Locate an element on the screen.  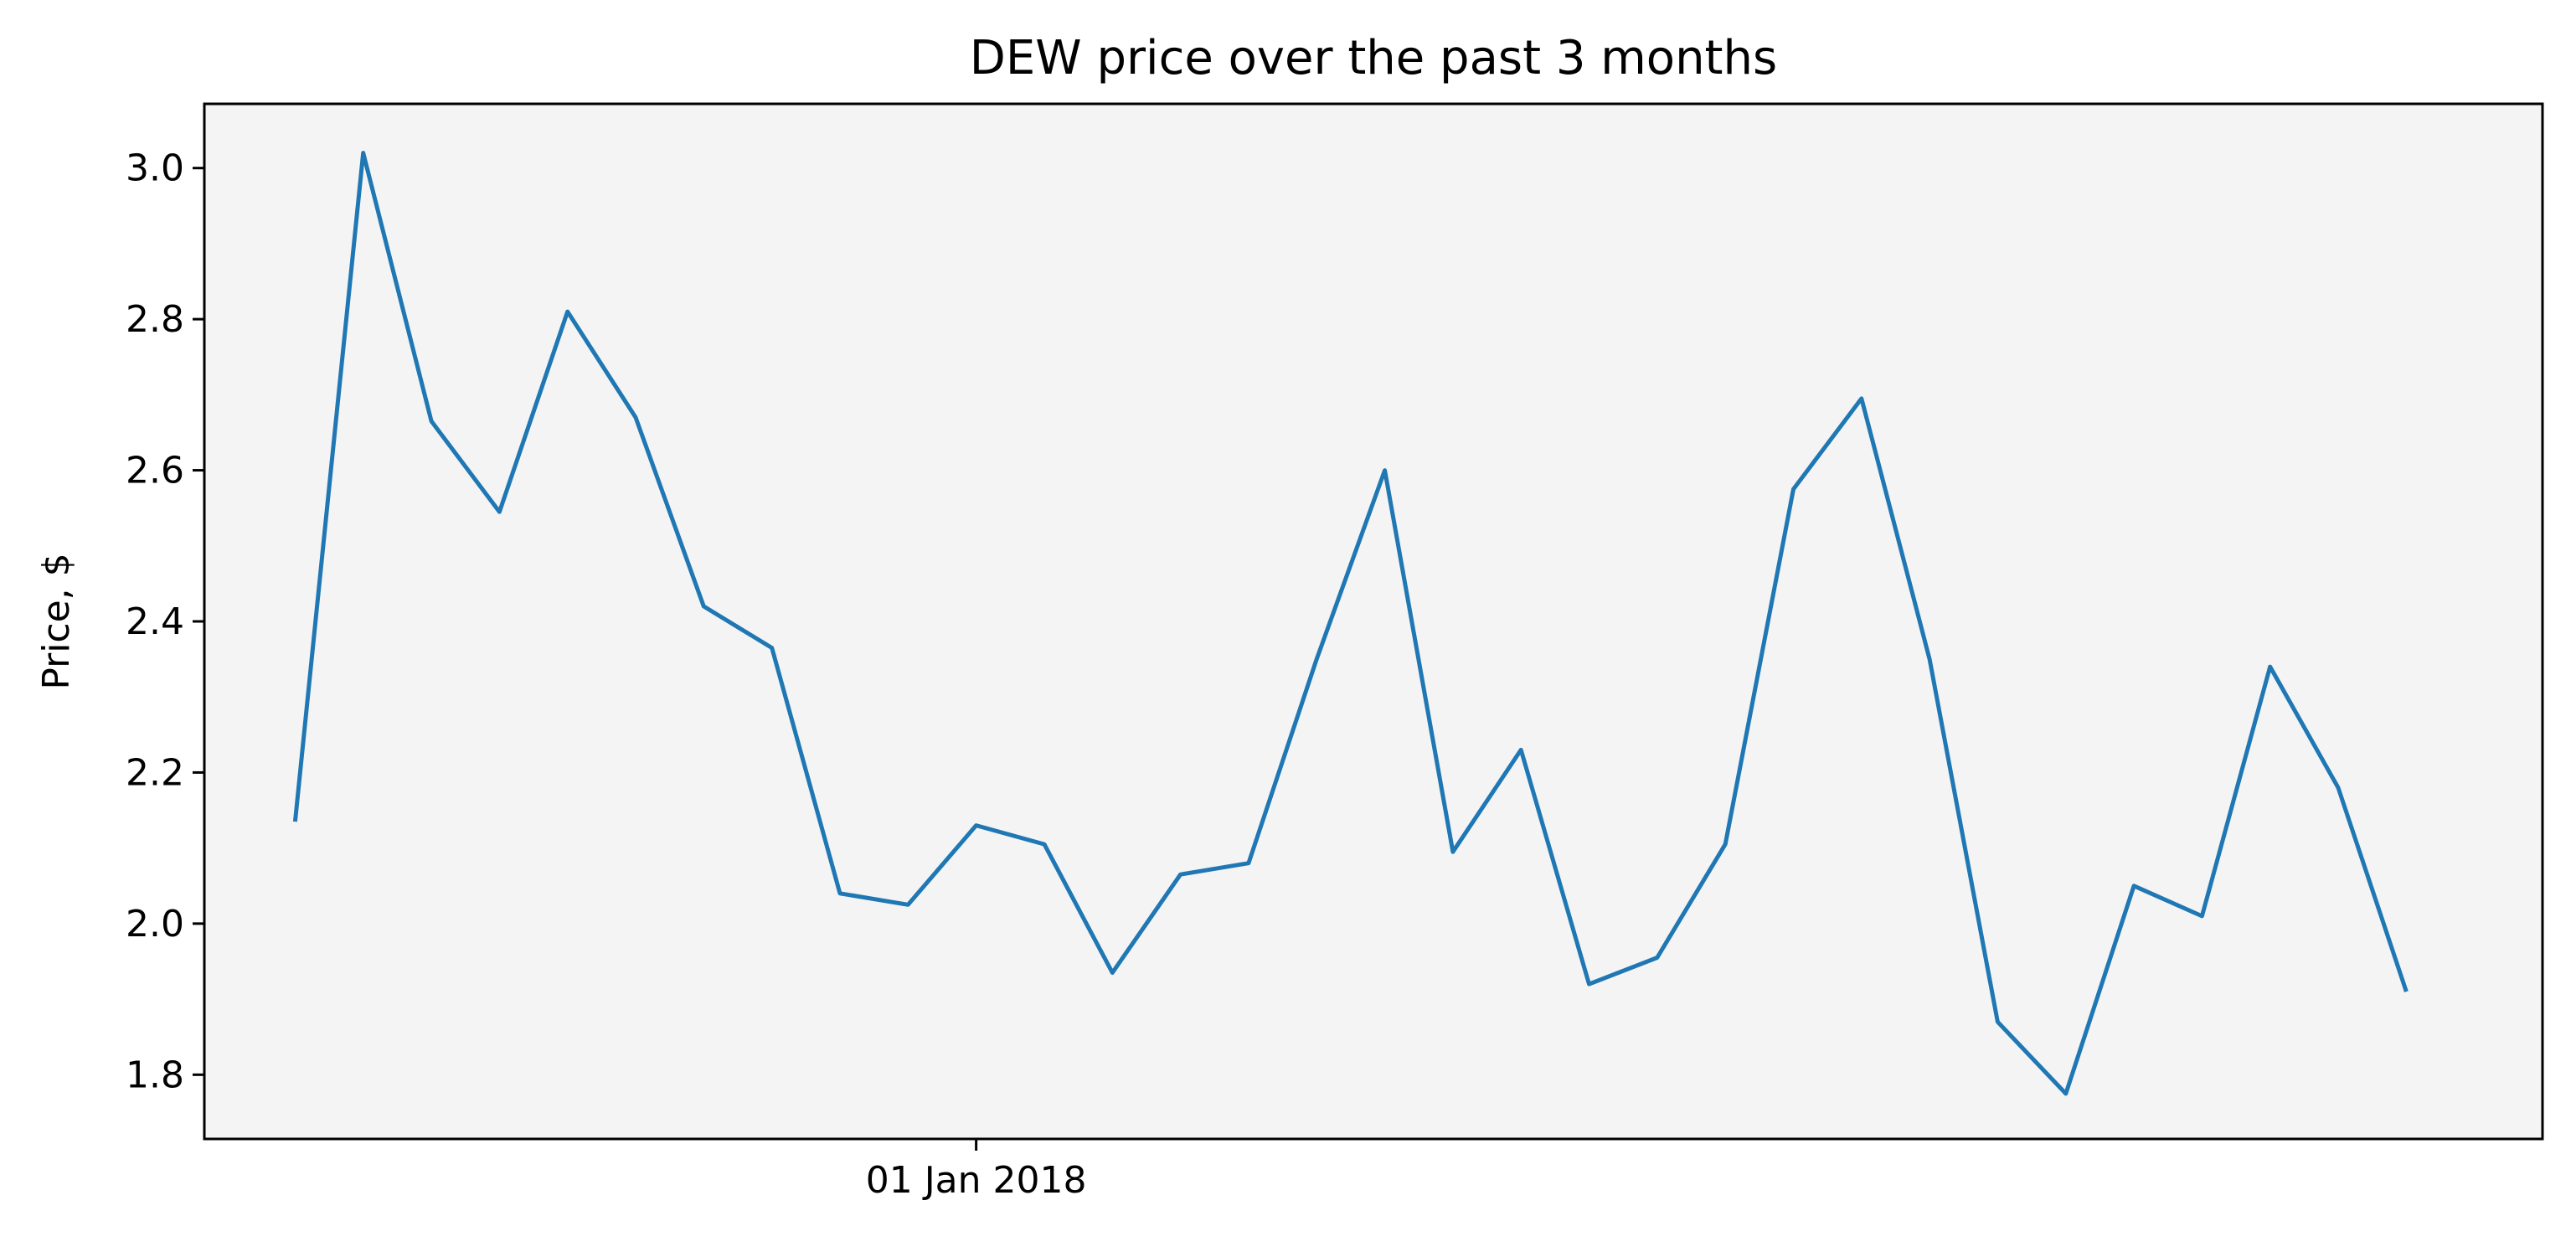
y-axis-label: Price, $ is located at coordinates (57, 621).